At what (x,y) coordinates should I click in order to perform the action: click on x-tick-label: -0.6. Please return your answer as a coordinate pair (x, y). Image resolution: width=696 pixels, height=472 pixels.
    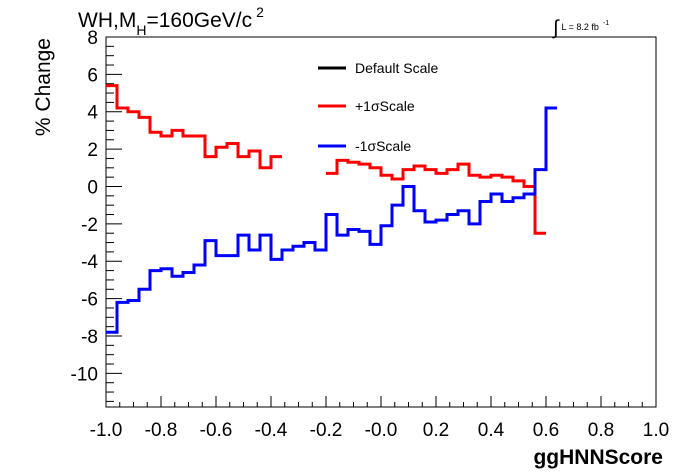
    Looking at the image, I should click on (216, 430).